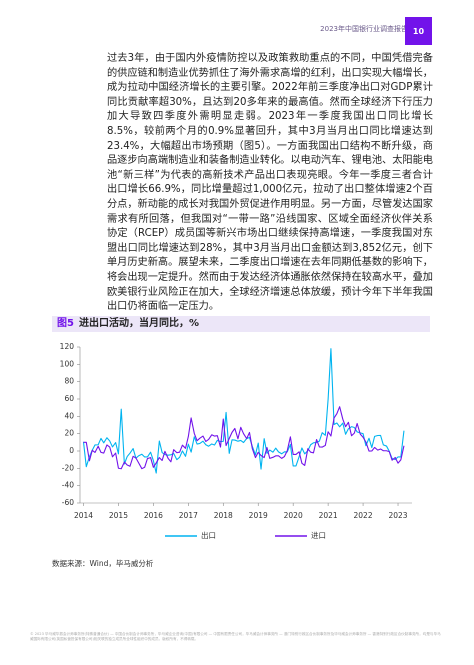 This screenshot has height=665, width=474. What do you see at coordinates (118, 515) in the screenshot?
I see `x-tick-label: 2015` at bounding box center [118, 515].